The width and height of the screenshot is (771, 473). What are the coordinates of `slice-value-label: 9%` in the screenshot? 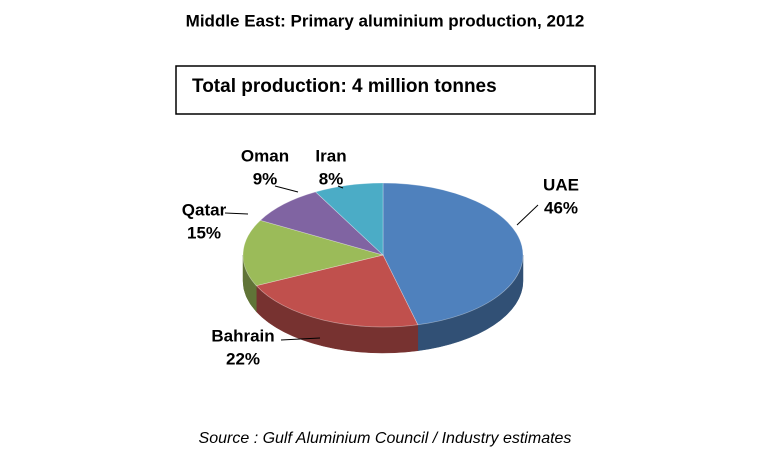 It's located at (265, 178).